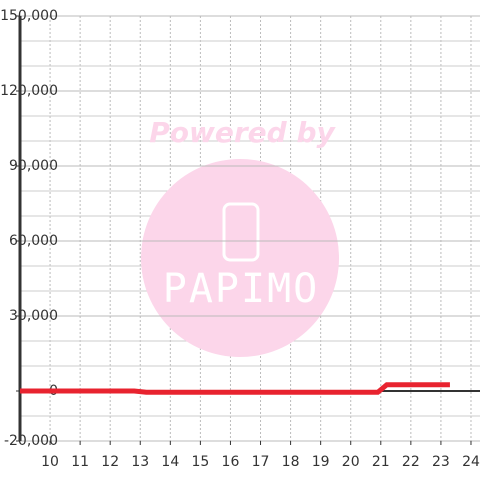 This screenshot has width=480, height=480. I want to click on x-tick-label: 24, so click(471, 462).